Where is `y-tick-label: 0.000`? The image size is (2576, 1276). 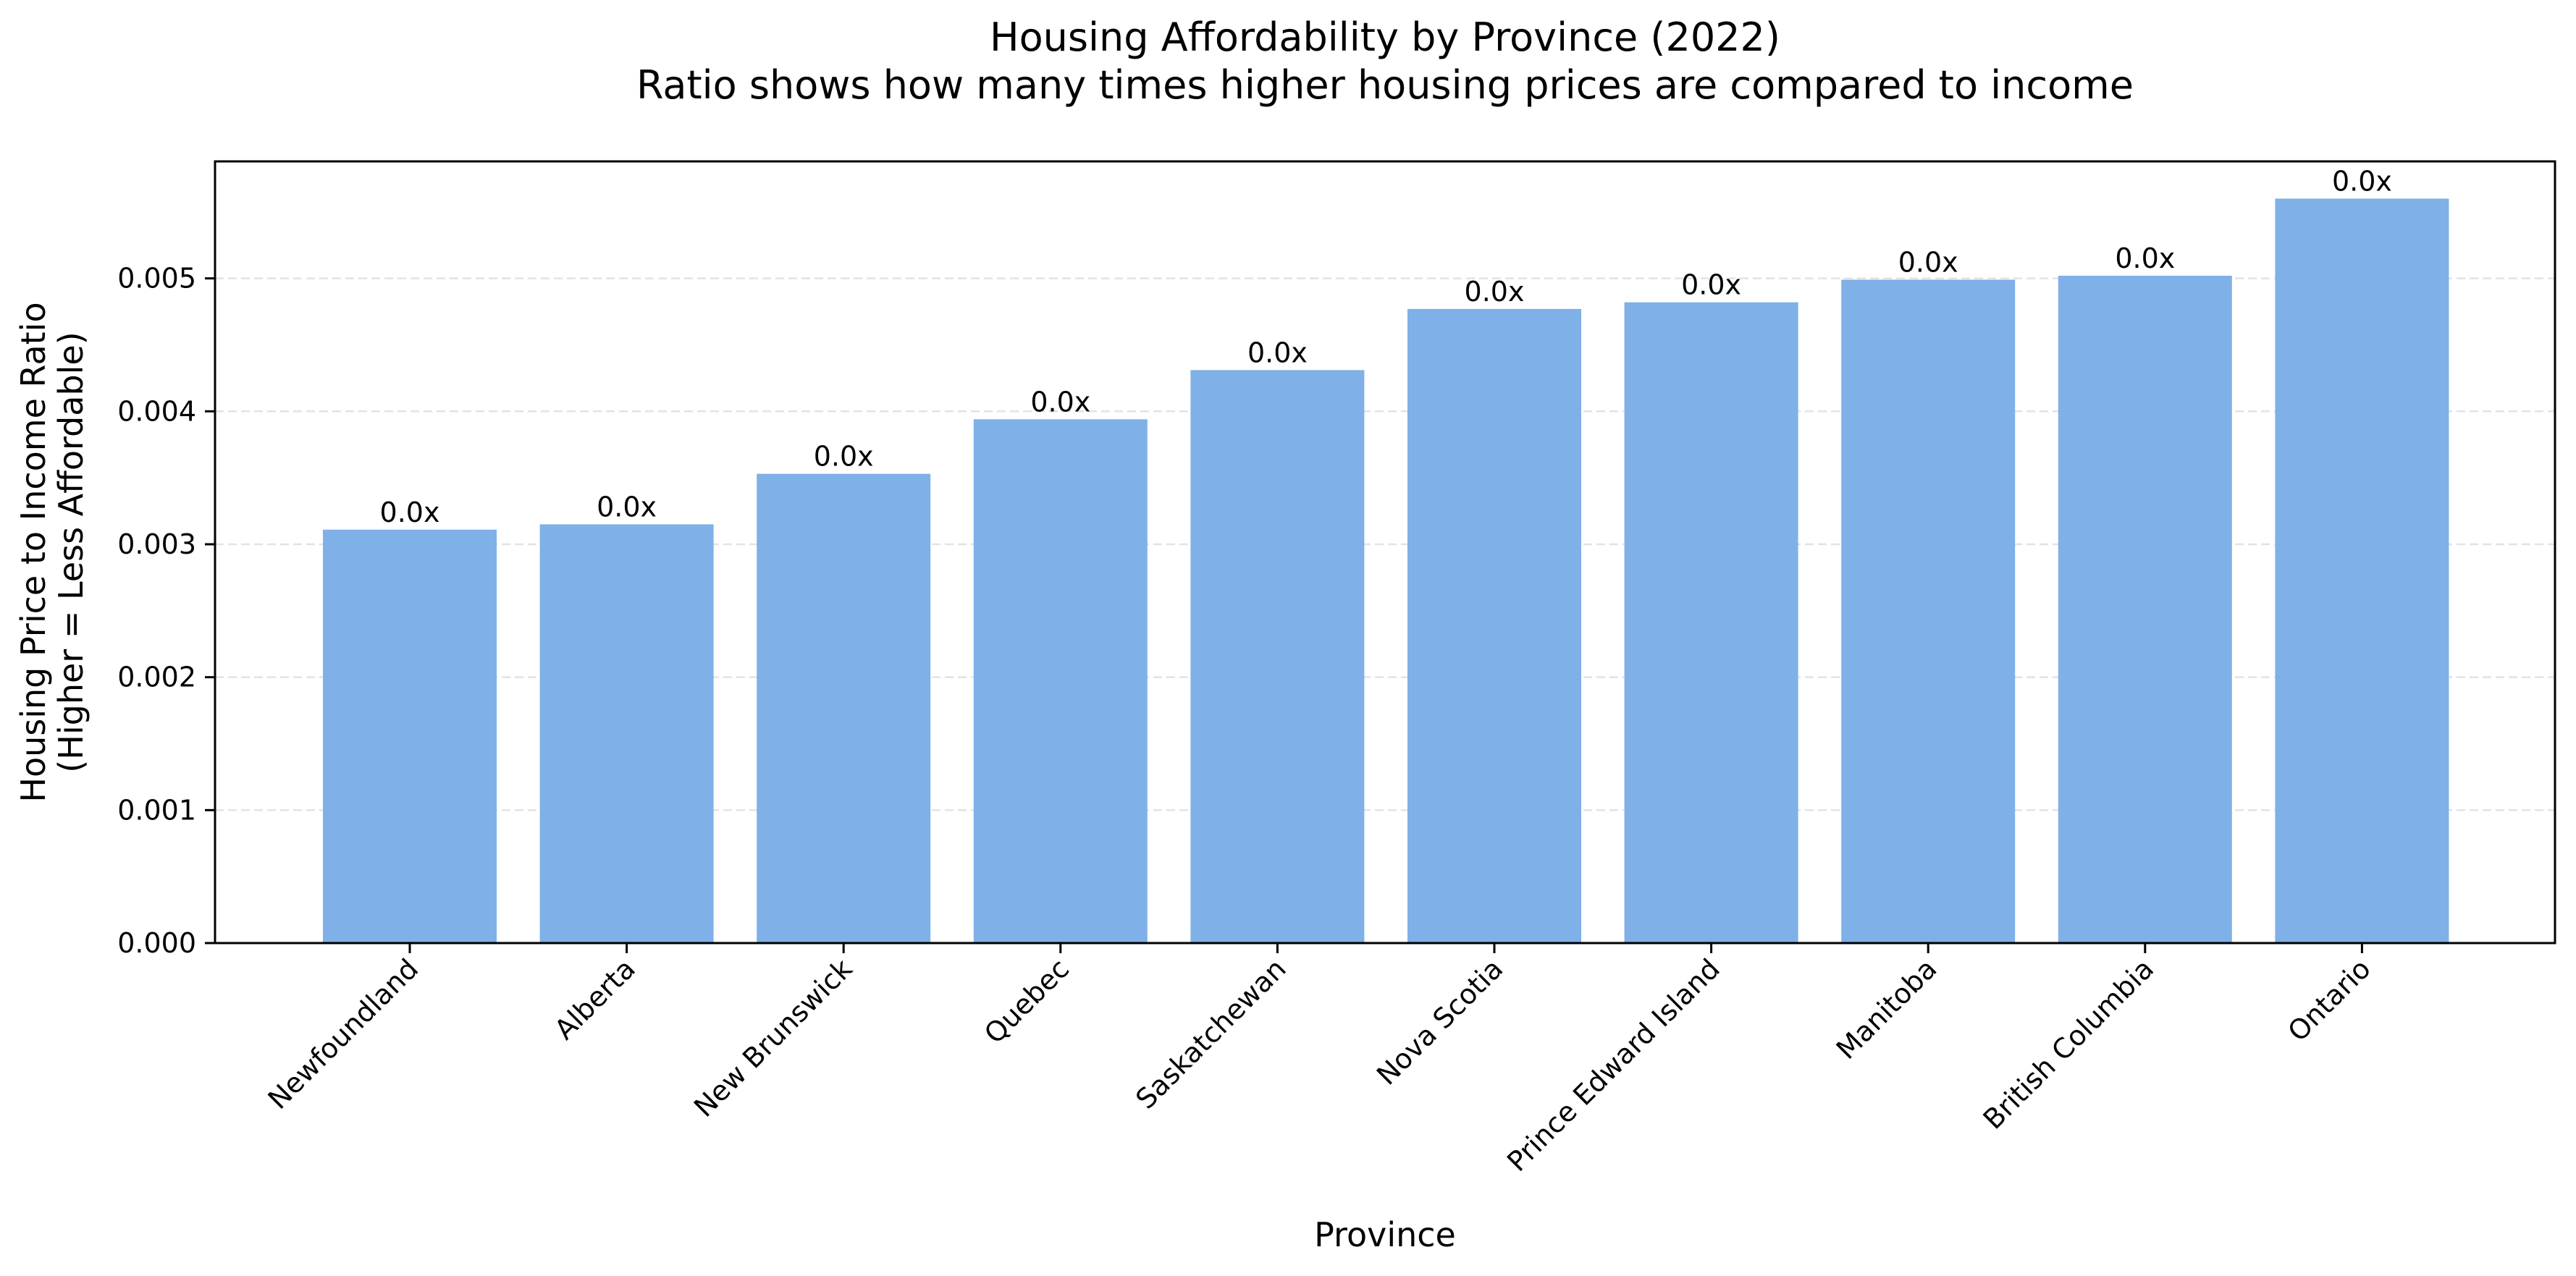
y-tick-label: 0.000 is located at coordinates (156, 943).